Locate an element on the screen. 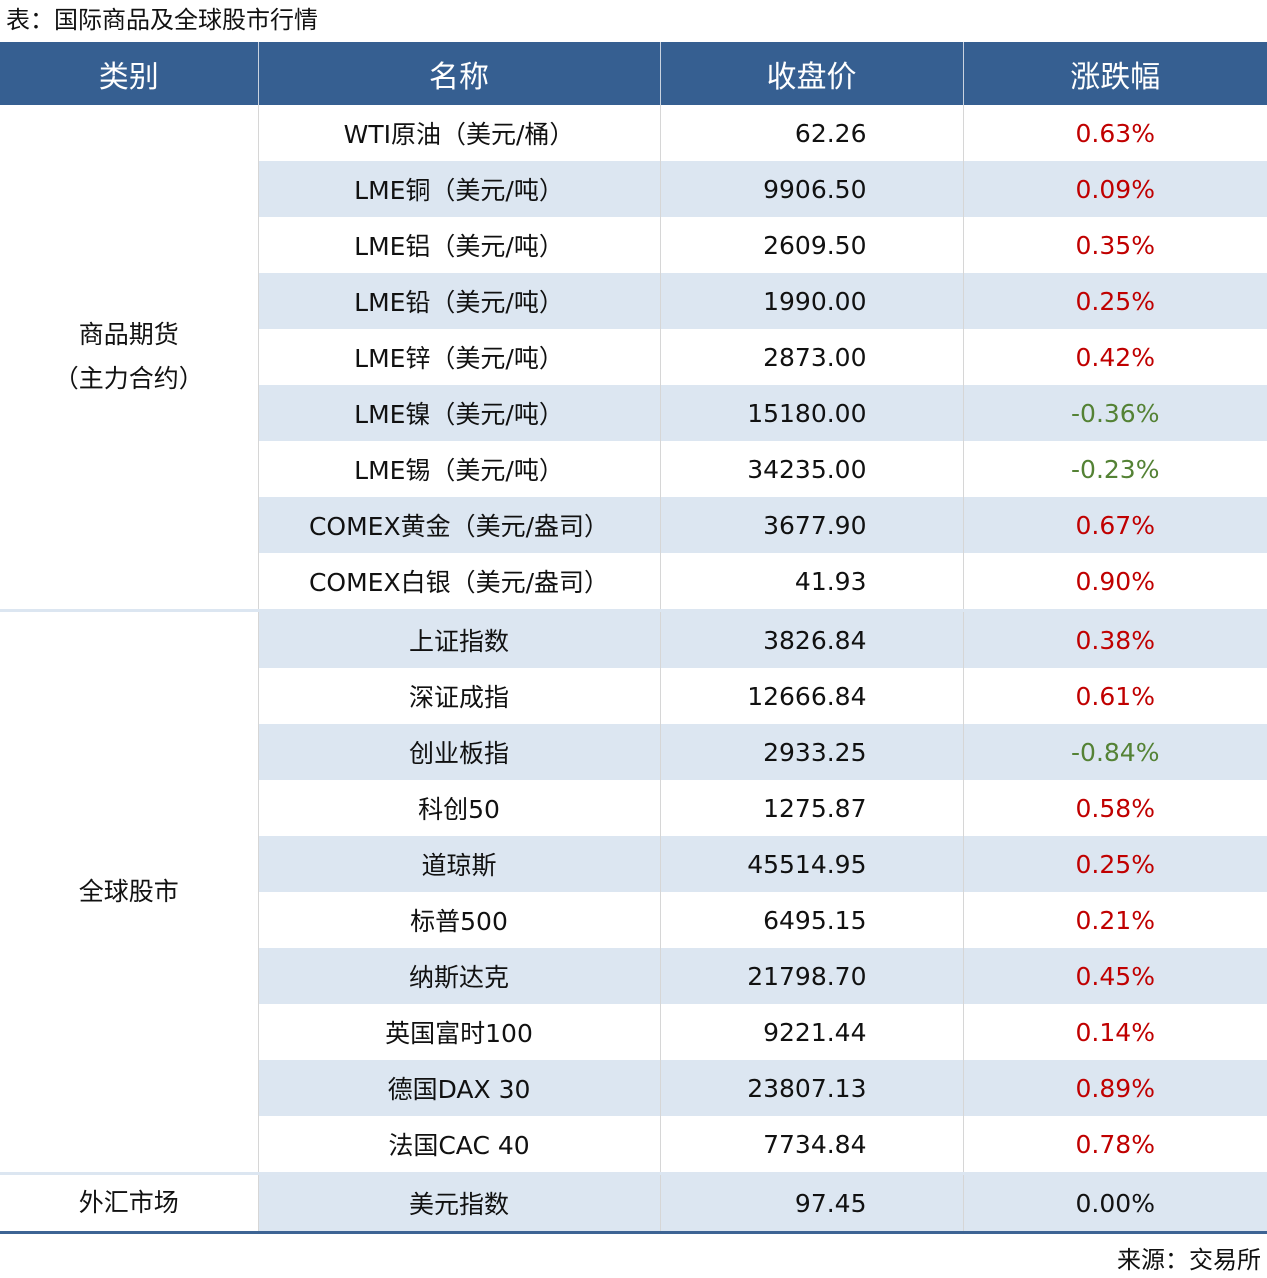  table-row: COMEX白银（美元/盎司） 41.93 0.90% is located at coordinates (633, 582).